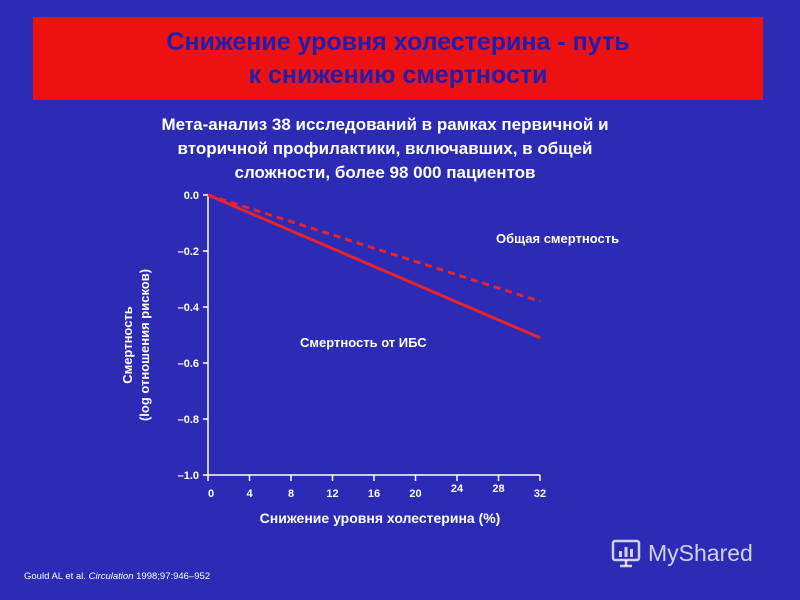 This screenshot has width=800, height=600. What do you see at coordinates (398, 74) in the screenshot?
I see `slide-title-line-2: к снижению смертности` at bounding box center [398, 74].